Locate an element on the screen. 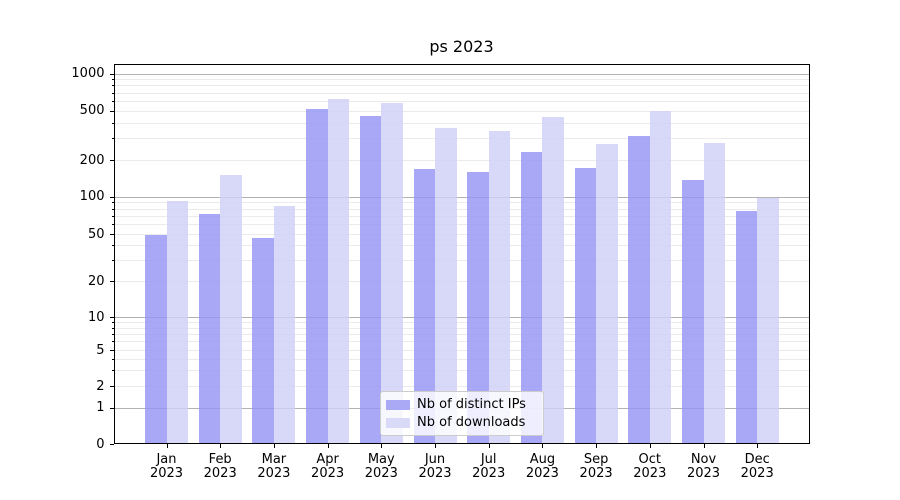 This screenshot has height=500, width=900. x-tick-label-nov: Nov 2023 is located at coordinates (704, 467).